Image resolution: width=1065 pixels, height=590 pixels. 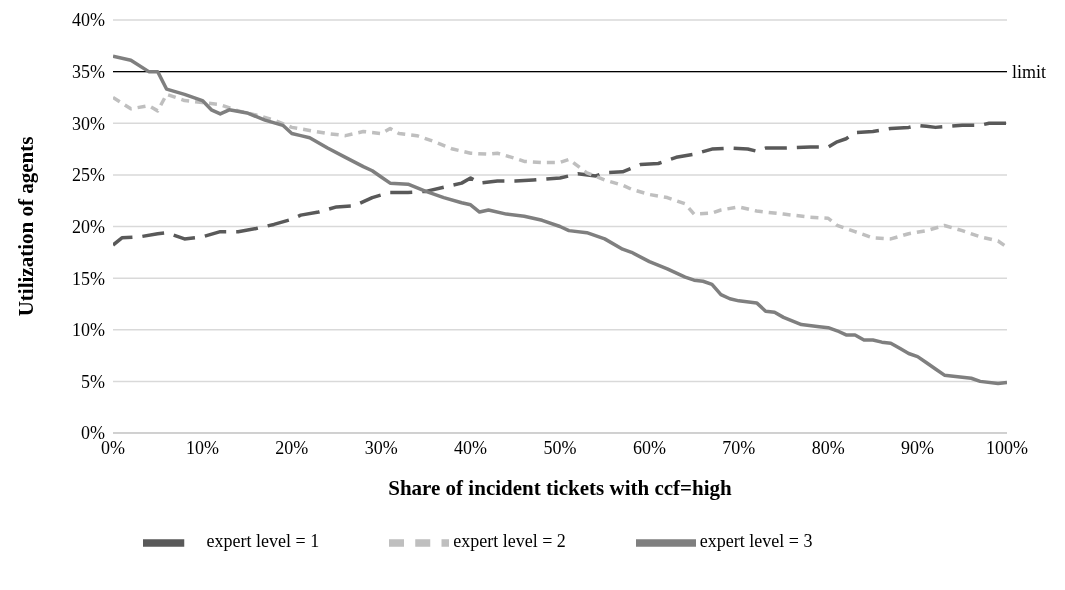 What do you see at coordinates (649, 447) in the screenshot?
I see `x-tick-label: 60%` at bounding box center [649, 447].